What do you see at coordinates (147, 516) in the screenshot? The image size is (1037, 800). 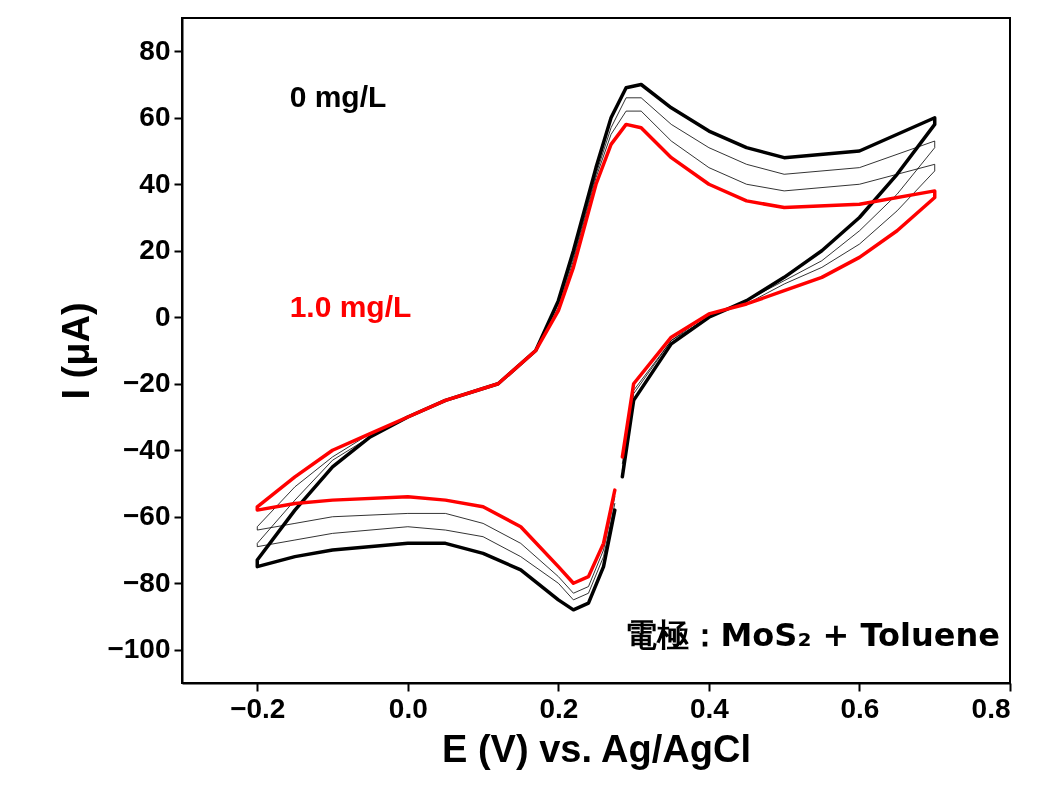 I see `y-tick-label: −60` at bounding box center [147, 516].